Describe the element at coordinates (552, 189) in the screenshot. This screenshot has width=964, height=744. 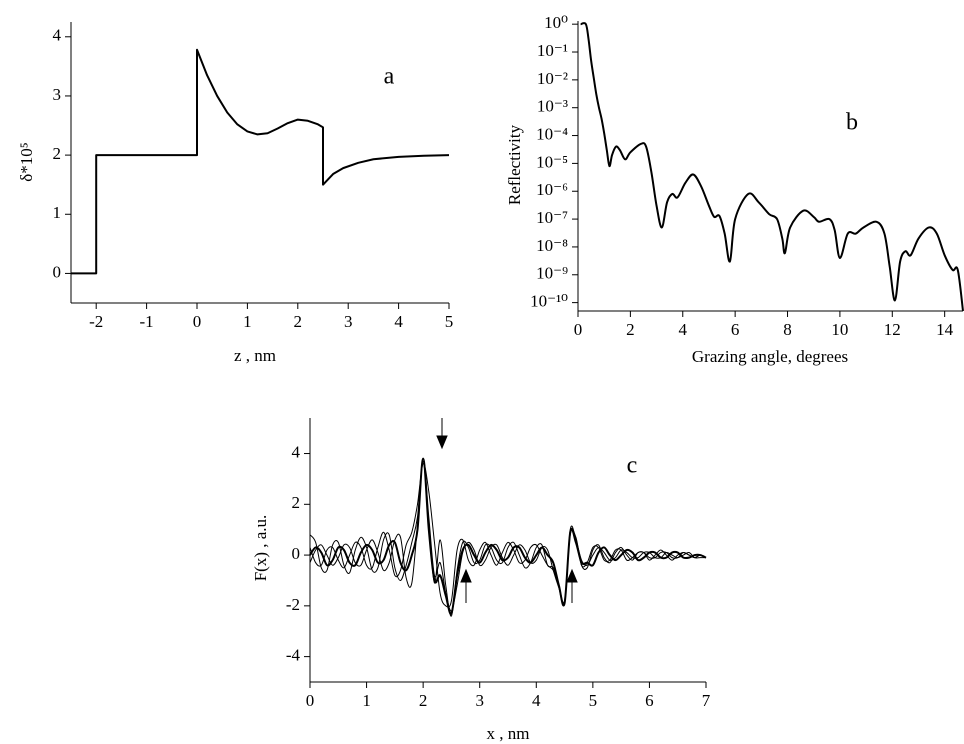
I see `y-tick-label: 10⁻⁶` at that location.